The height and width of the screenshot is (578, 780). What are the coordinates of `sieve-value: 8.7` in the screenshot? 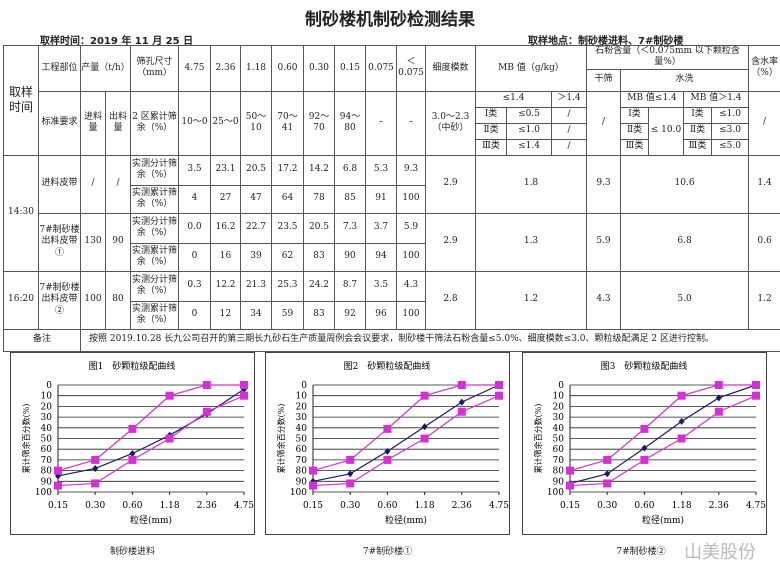 It's located at (350, 286).